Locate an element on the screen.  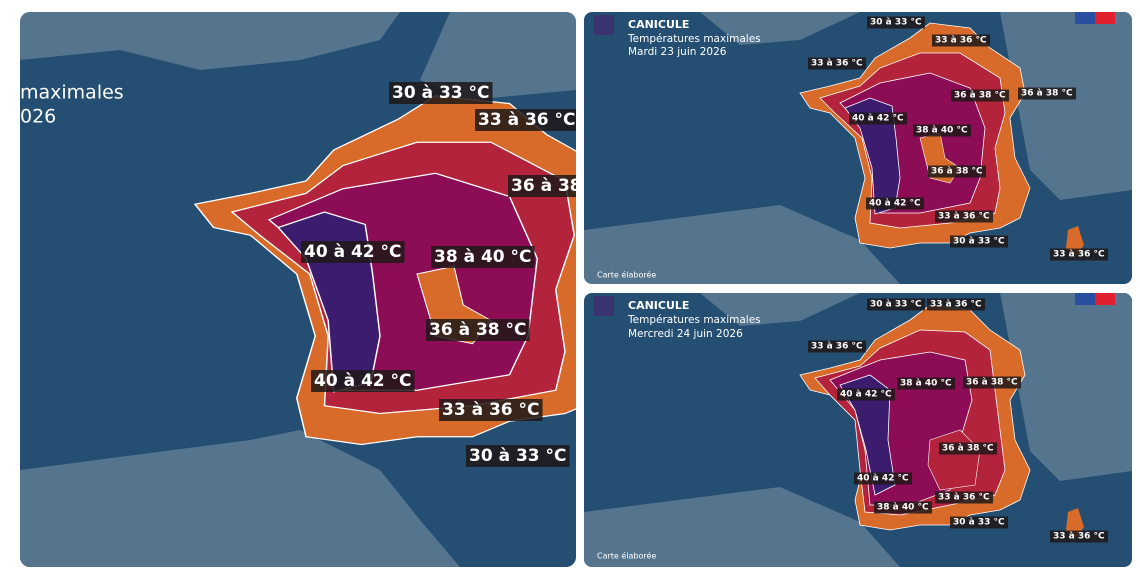
panel-date: Mardi 23 juin 2026 is located at coordinates (677, 52).